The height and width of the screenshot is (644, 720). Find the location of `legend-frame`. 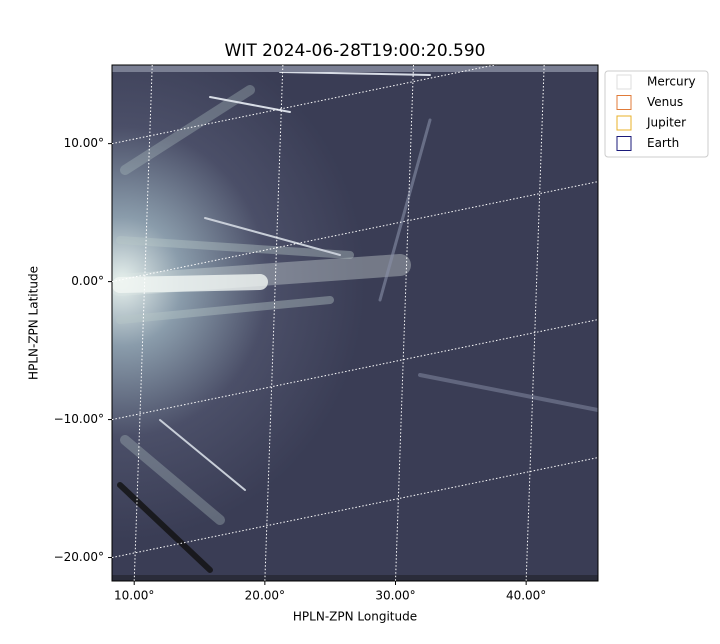

legend-frame is located at coordinates (656, 114).